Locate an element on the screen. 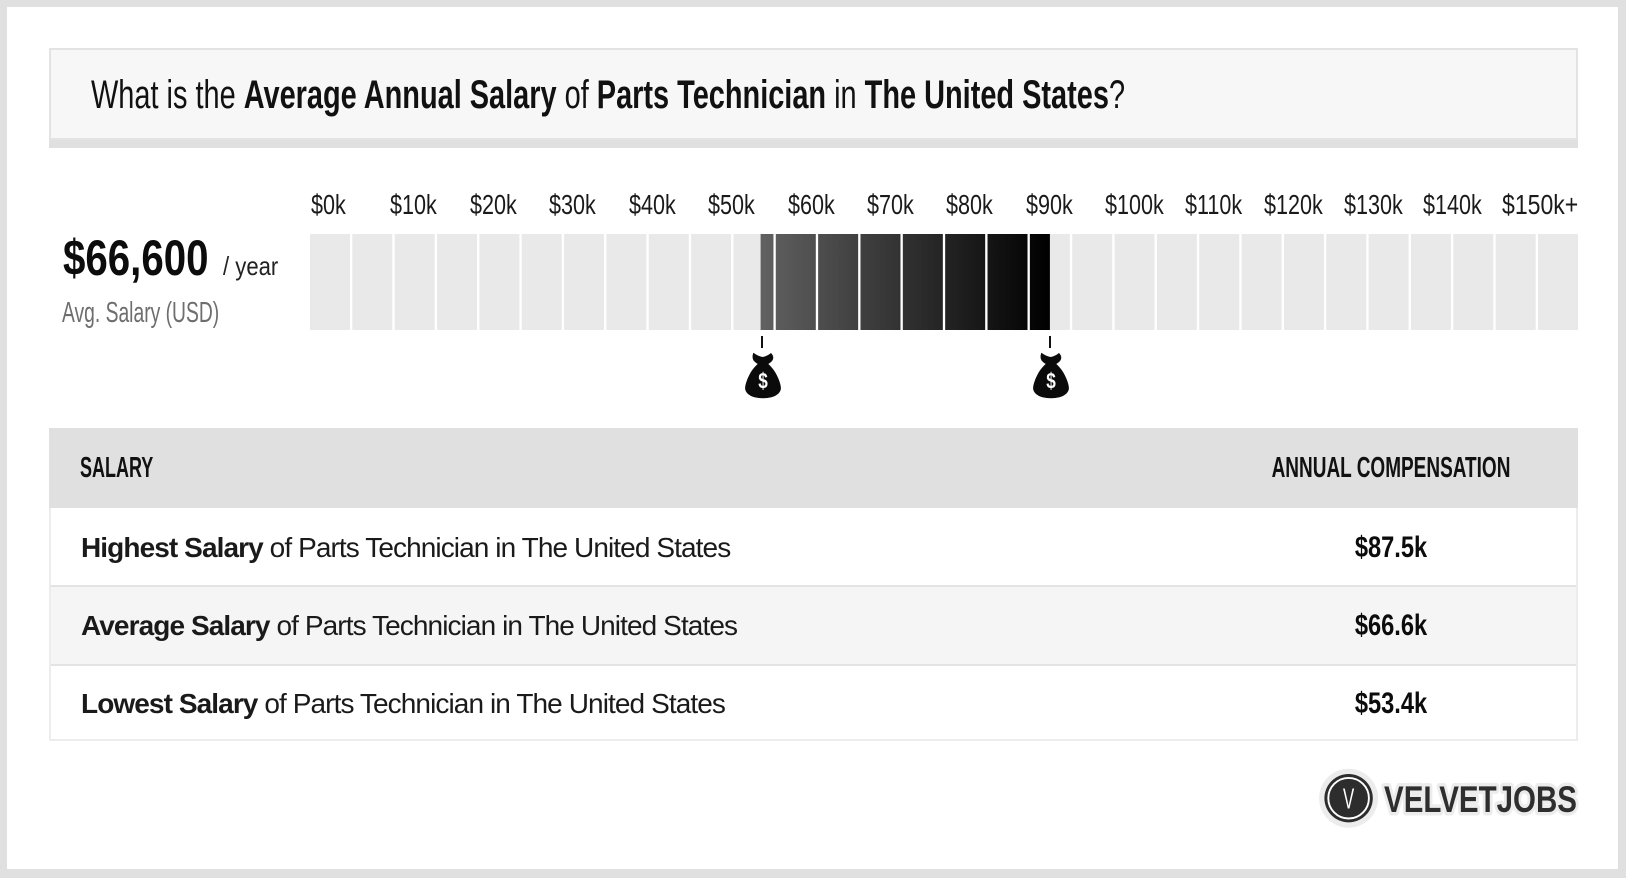 This screenshot has width=1626, height=878. svg-text: V is located at coordinates (1348, 800).